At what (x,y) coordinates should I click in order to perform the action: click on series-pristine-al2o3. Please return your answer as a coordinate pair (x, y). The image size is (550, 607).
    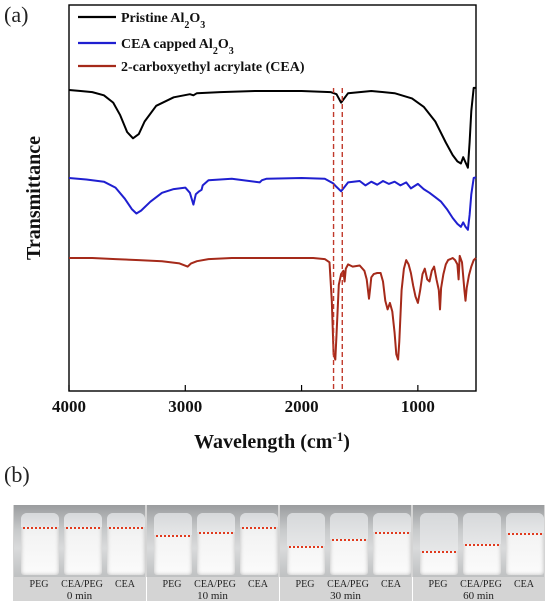
    Looking at the image, I should click on (272, 127).